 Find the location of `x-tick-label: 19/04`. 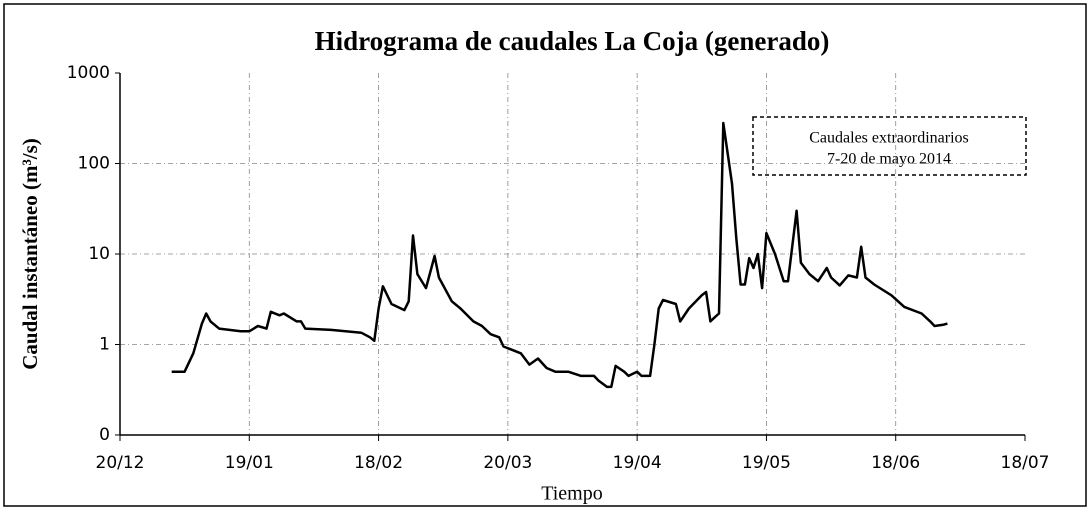

x-tick-label: 19/04 is located at coordinates (637, 463).